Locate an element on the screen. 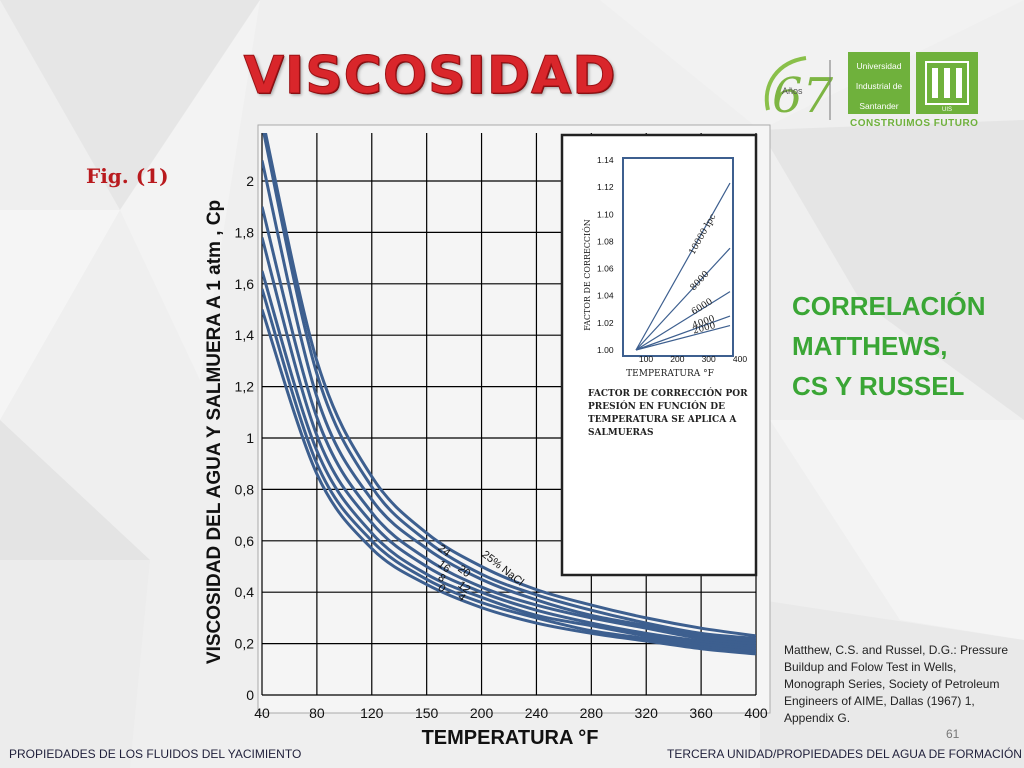 Image resolution: width=1024 pixels, height=768 pixels. inset-y-tick-label: 1.00 is located at coordinates (605, 350).